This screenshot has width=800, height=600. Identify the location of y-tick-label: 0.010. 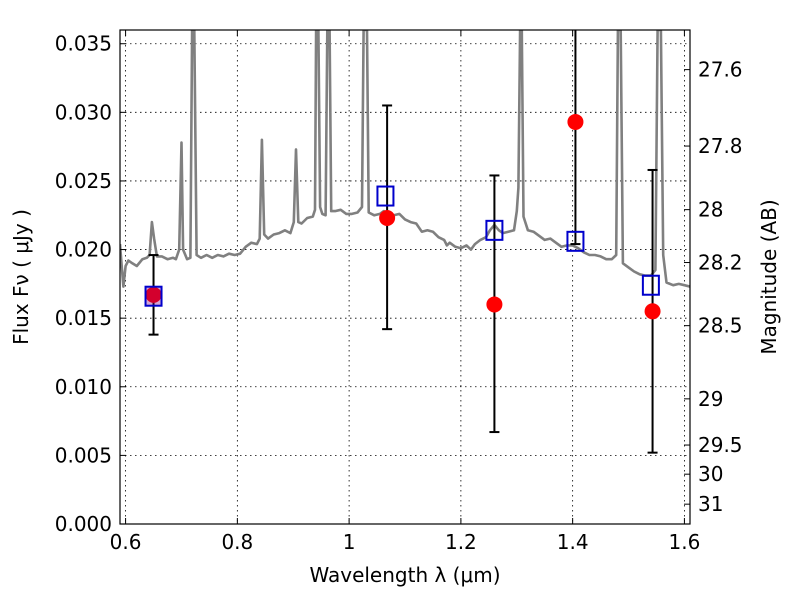
(83, 387).